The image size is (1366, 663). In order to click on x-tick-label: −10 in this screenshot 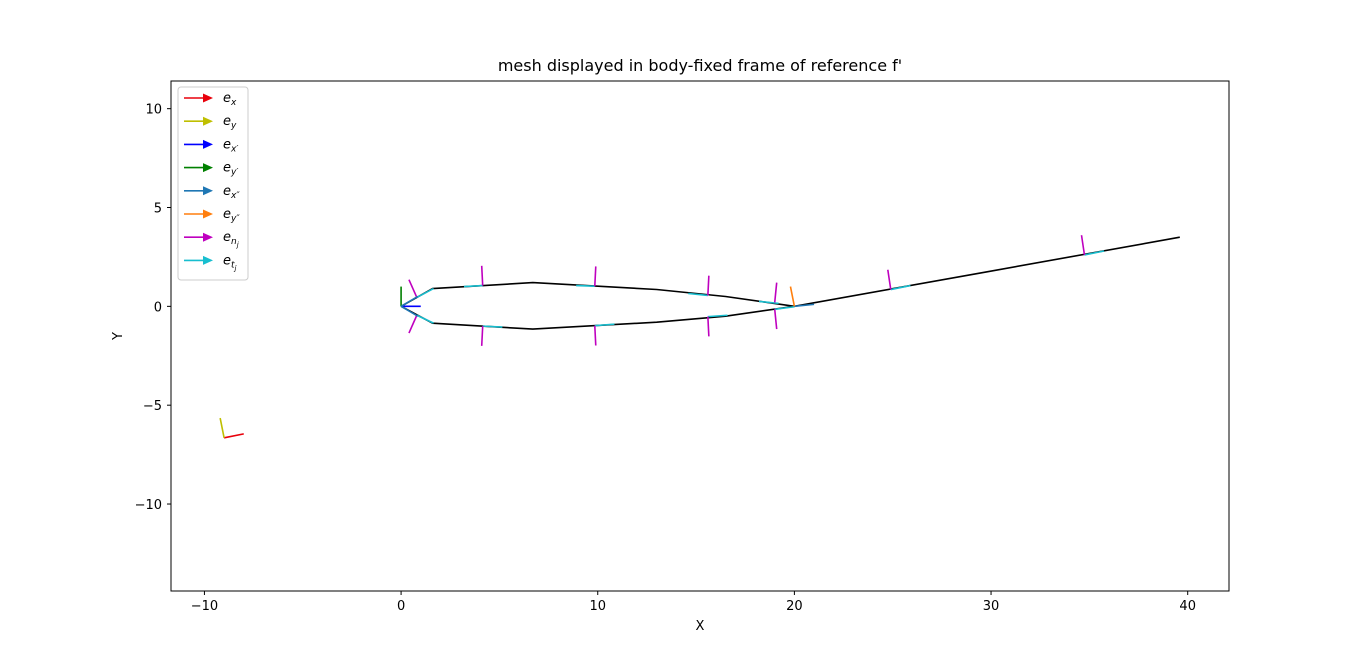, I will do `click(204, 606)`.